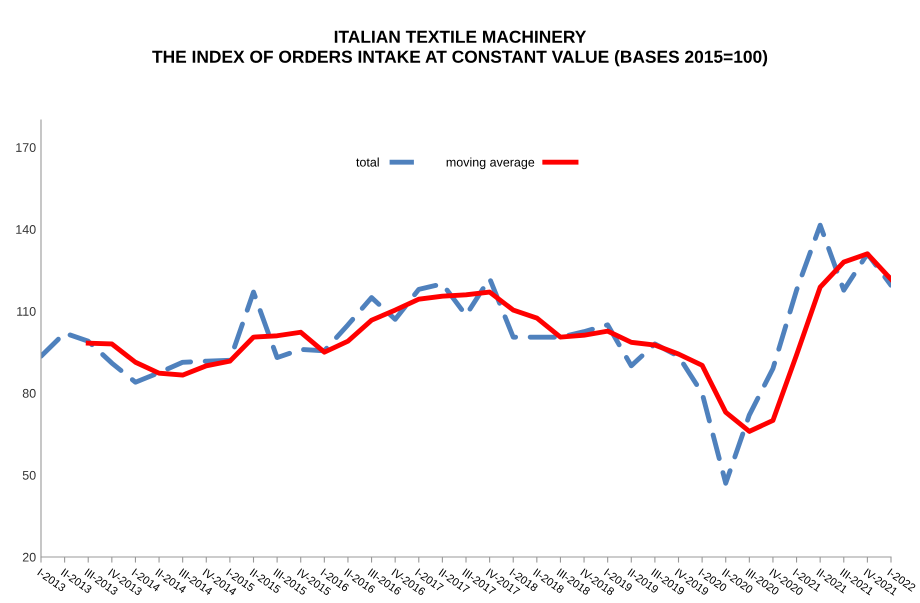 This screenshot has width=920, height=603. What do you see at coordinates (29, 393) in the screenshot?
I see `y-tick-label: 80` at bounding box center [29, 393].